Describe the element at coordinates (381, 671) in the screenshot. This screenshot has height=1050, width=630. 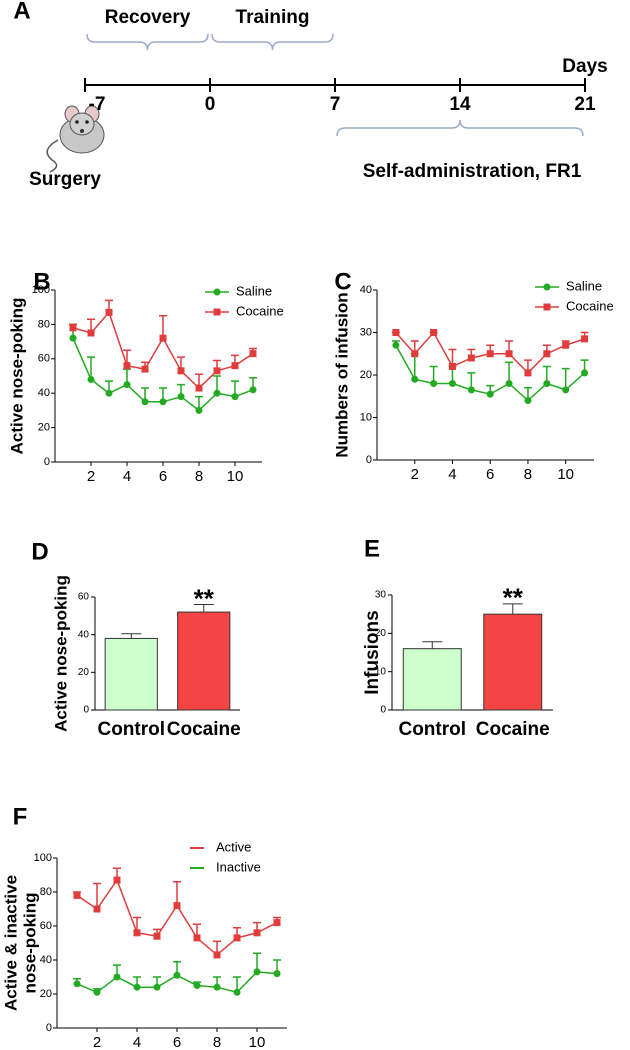
I see `y-tick-label: 10` at that location.